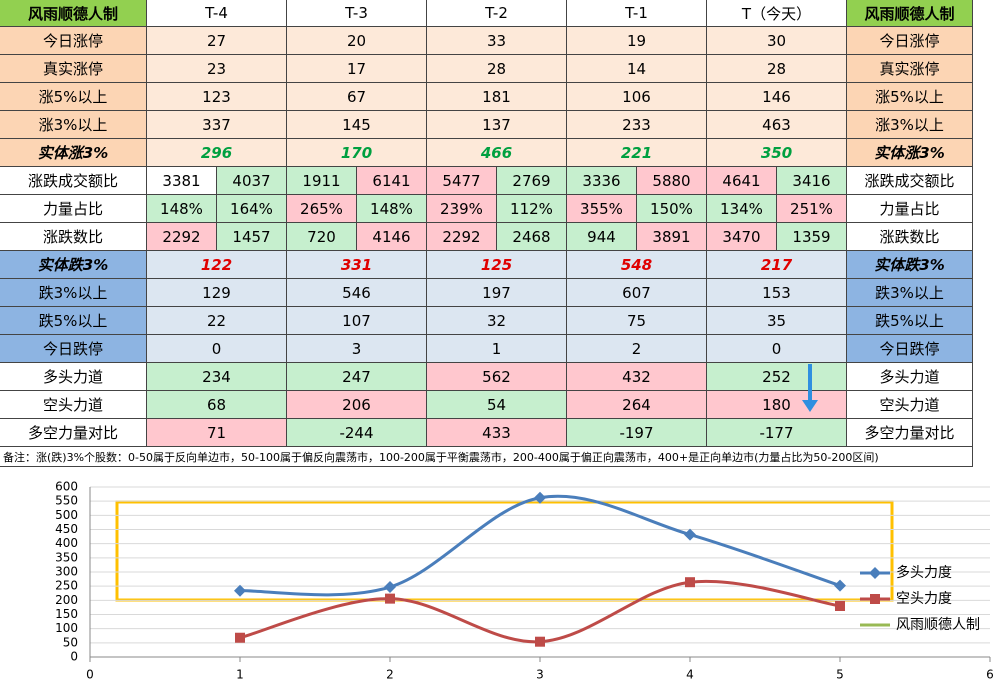 The height and width of the screenshot is (699, 1007). What do you see at coordinates (357, 97) in the screenshot?
I see `cell: 67` at bounding box center [357, 97].